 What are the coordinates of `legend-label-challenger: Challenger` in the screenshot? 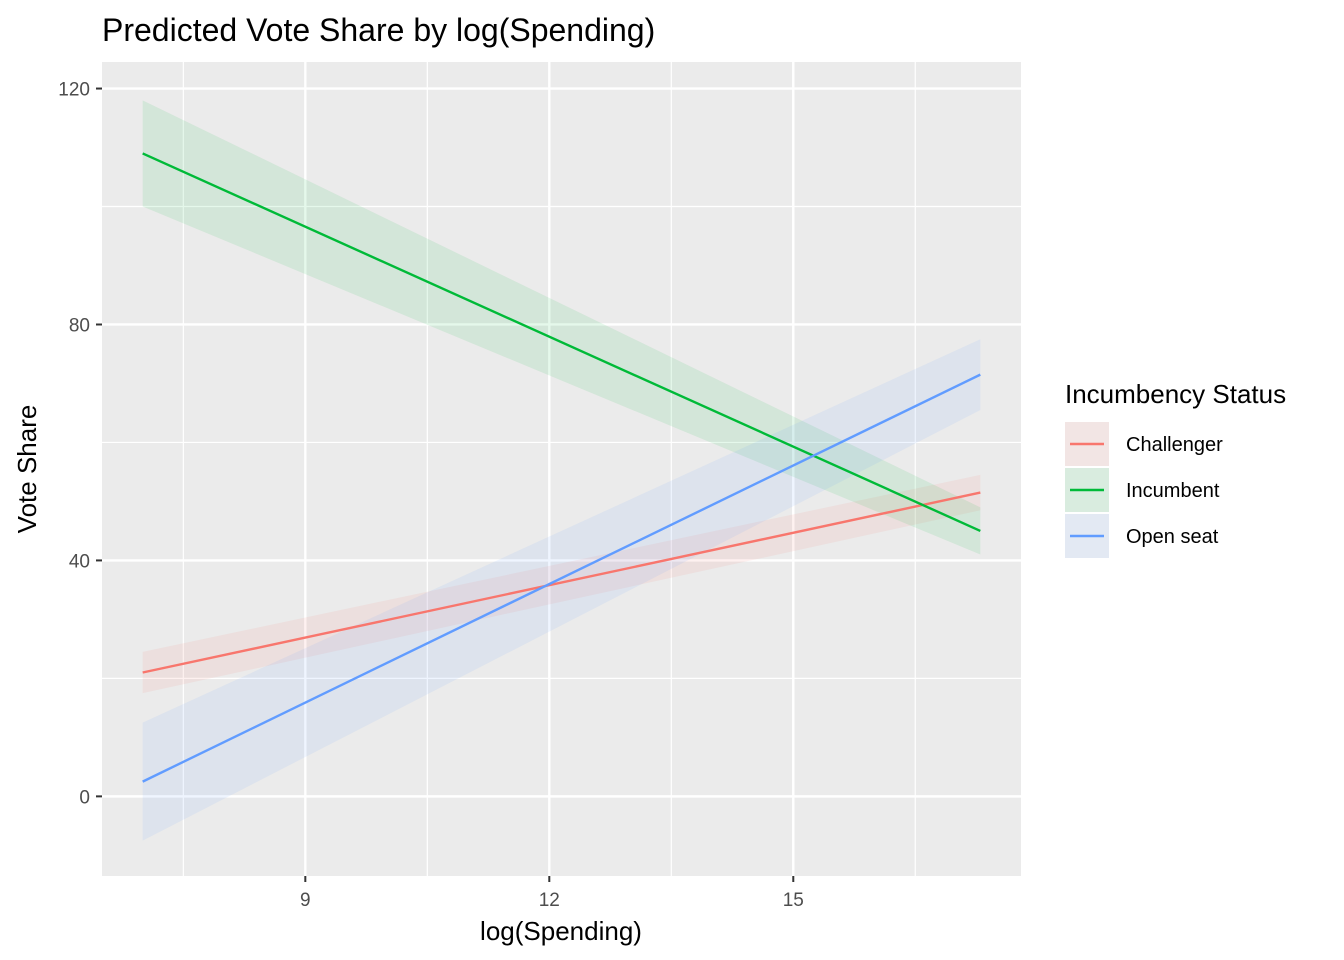 It's located at (1174, 445).